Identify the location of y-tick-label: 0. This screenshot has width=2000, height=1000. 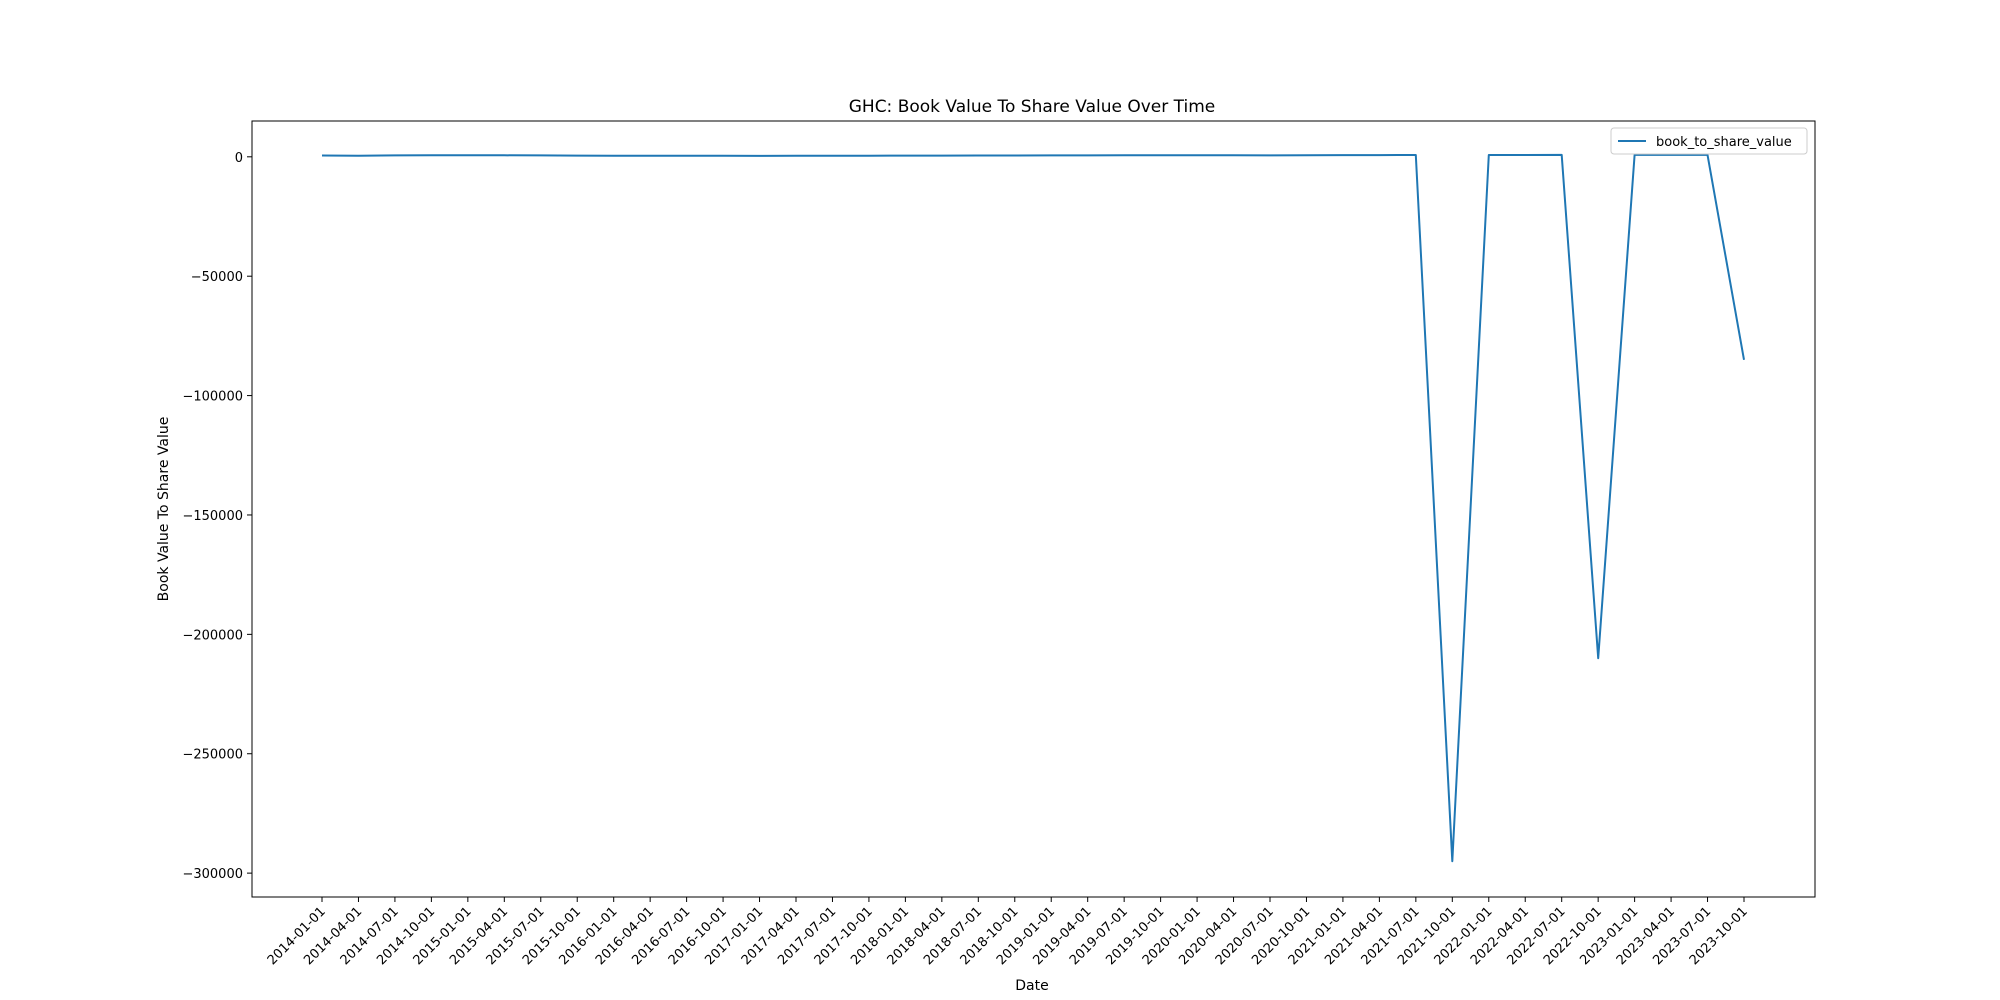
(239, 158).